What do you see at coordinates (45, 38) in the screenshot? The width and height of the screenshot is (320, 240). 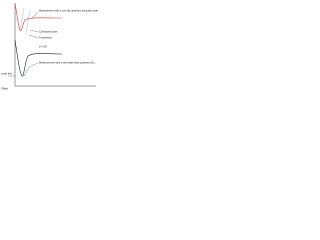 I see `annotation: Turbulence` at bounding box center [45, 38].